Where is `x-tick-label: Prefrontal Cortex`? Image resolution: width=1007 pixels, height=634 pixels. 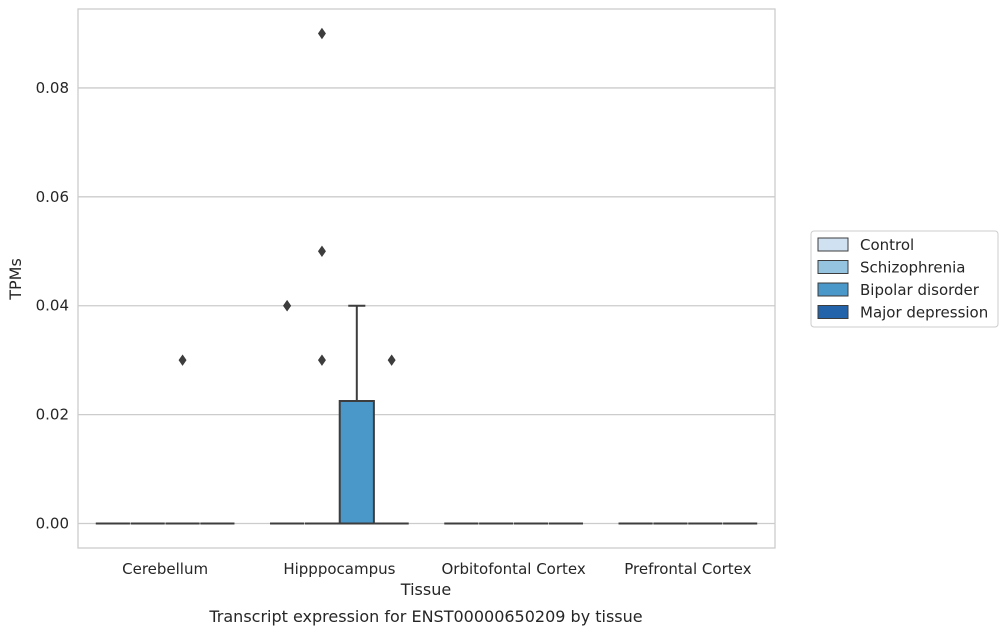
x-tick-label: Prefrontal Cortex is located at coordinates (687, 569).